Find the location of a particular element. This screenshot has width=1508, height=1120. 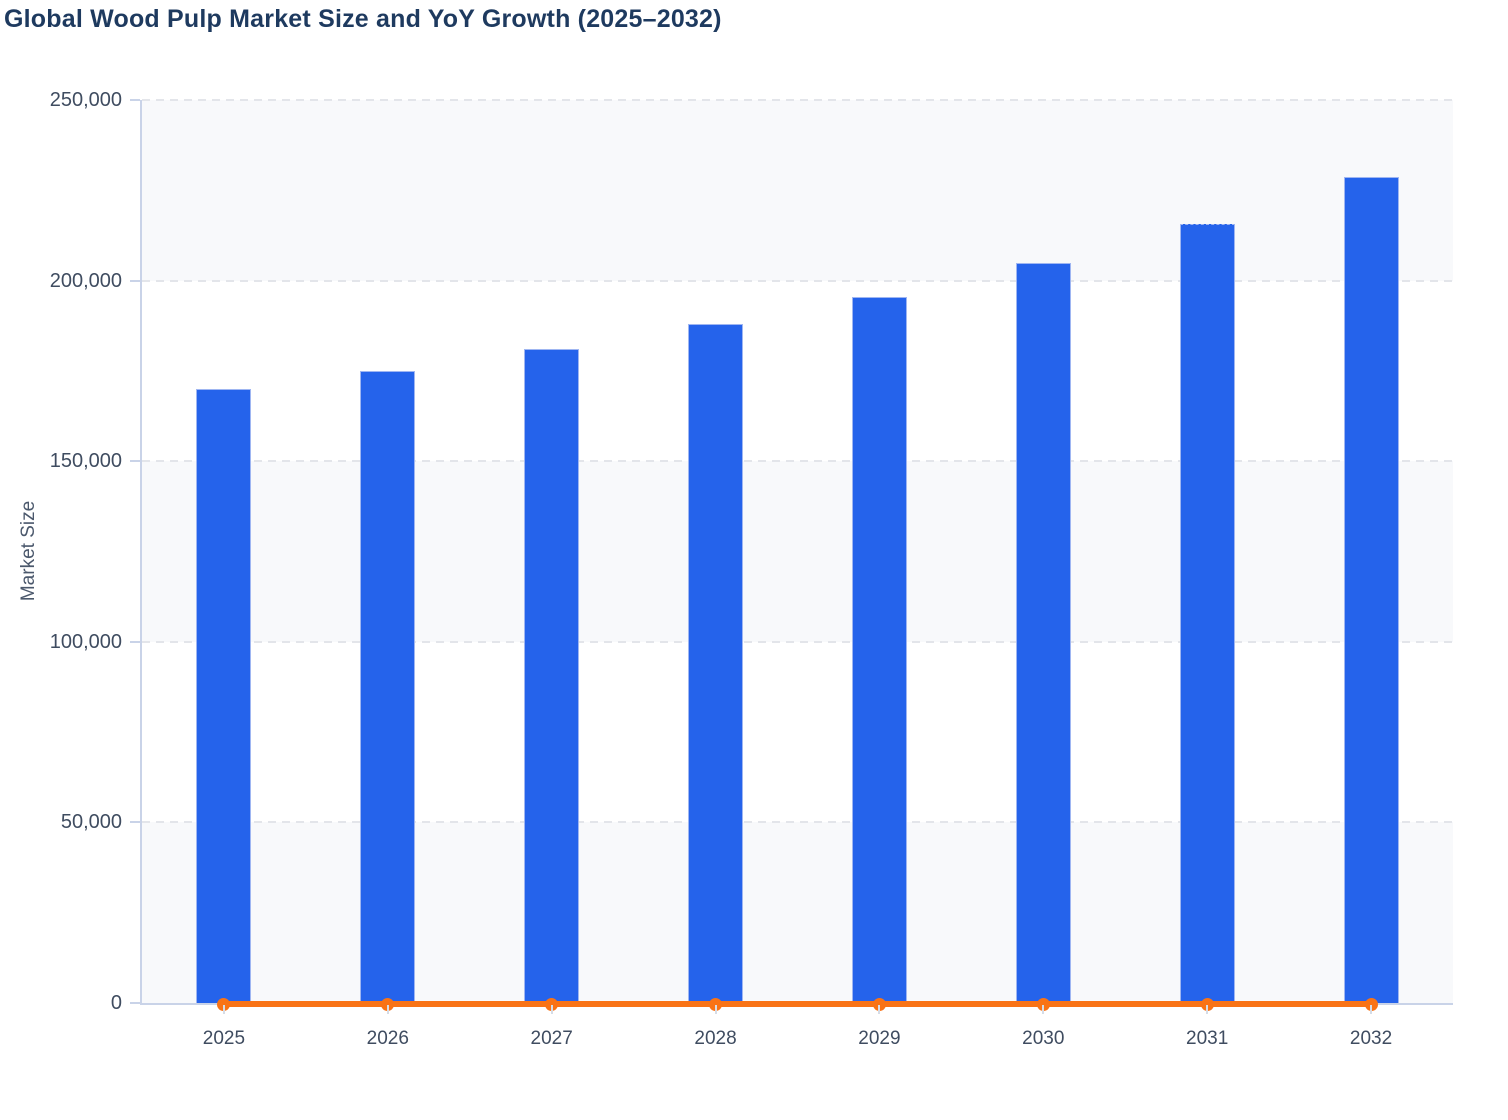

x-tick-label: 2032 is located at coordinates (1371, 1038).